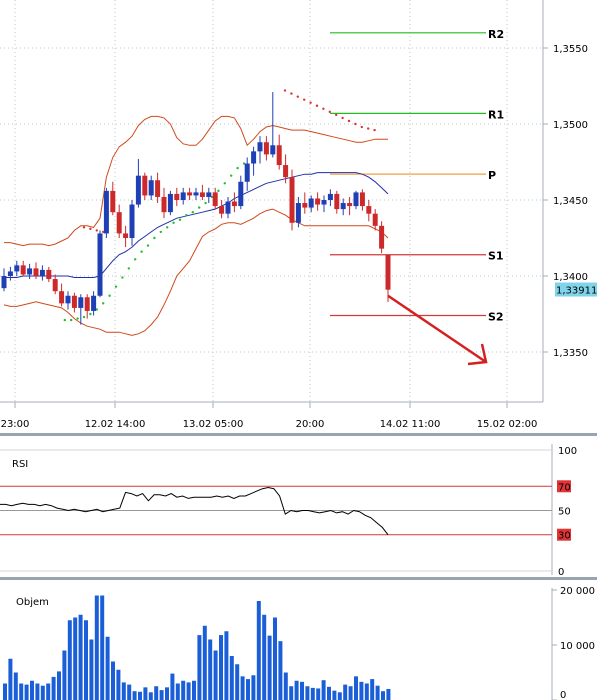  Describe the element at coordinates (570, 125) in the screenshot. I see `y-tick-label: 1,3500` at that location.